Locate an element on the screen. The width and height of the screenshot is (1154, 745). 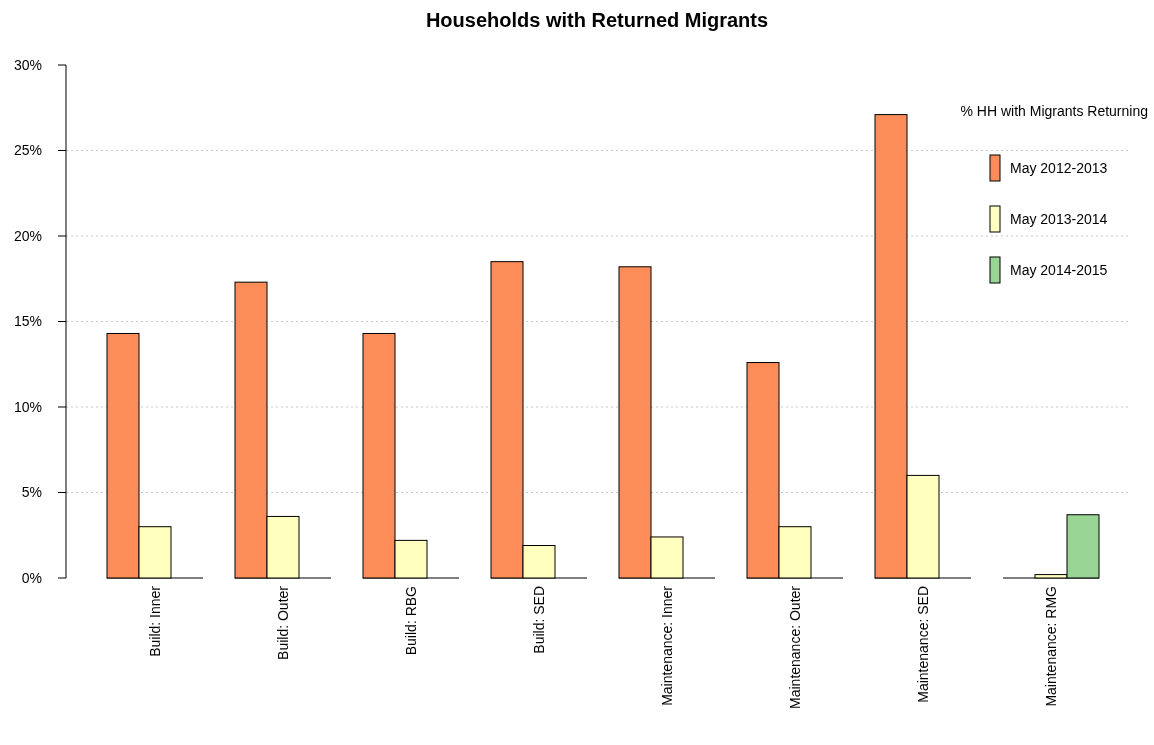
legend-label: May 2013-2014 is located at coordinates (1059, 218).